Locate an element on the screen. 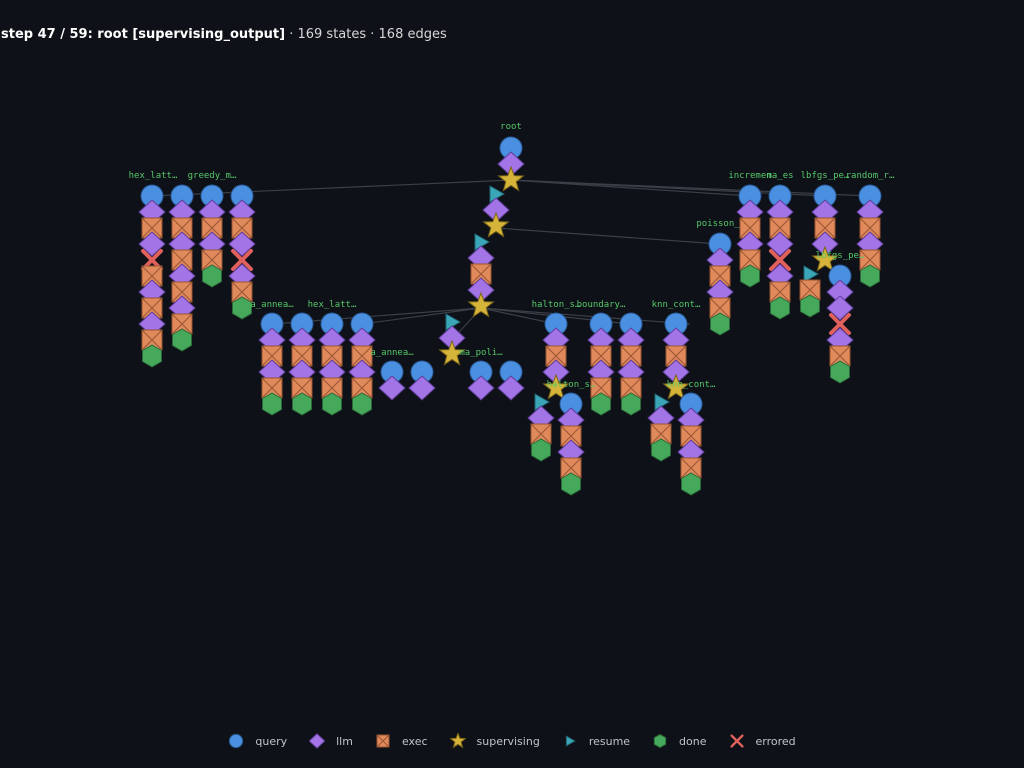  node-label: poisson_ is located at coordinates (718, 224).